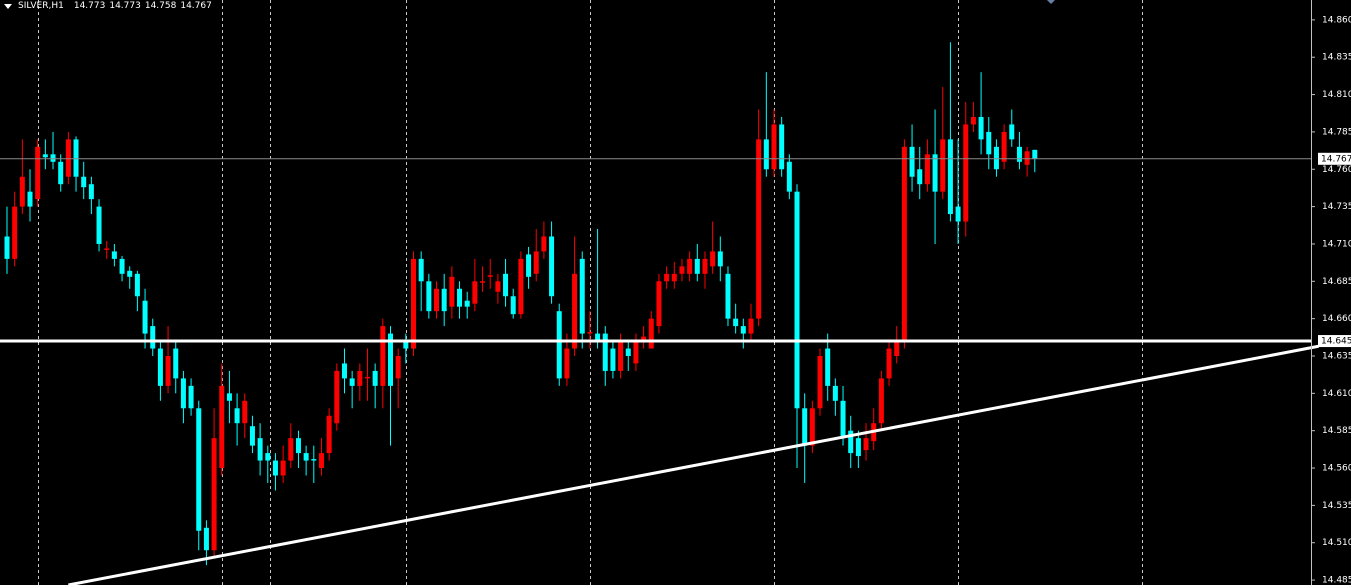 Image resolution: width=1351 pixels, height=585 pixels. Describe the element at coordinates (108, 6) in the screenshot. I see `chart-header: SILVER,H1 14.773 14.773 14.758 14.767` at that location.